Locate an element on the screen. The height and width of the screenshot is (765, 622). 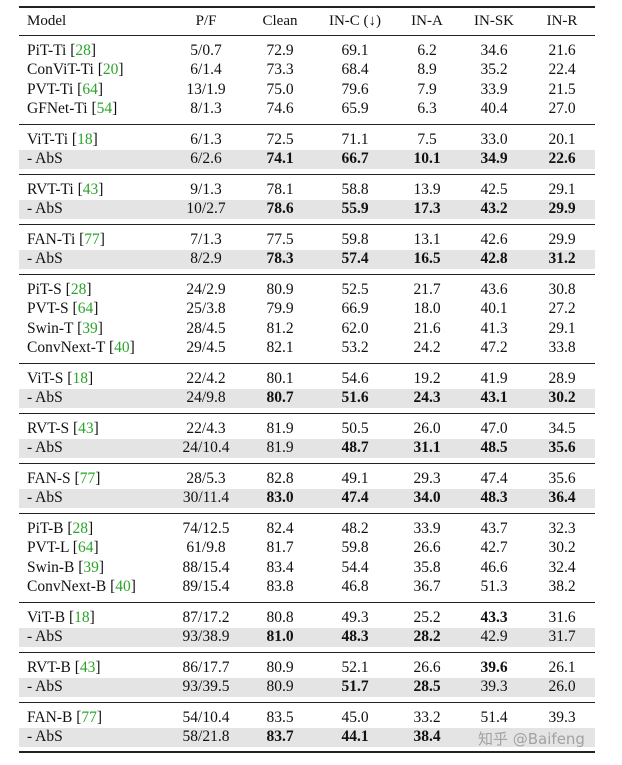
metric-cell: 31.7 is located at coordinates (562, 637).